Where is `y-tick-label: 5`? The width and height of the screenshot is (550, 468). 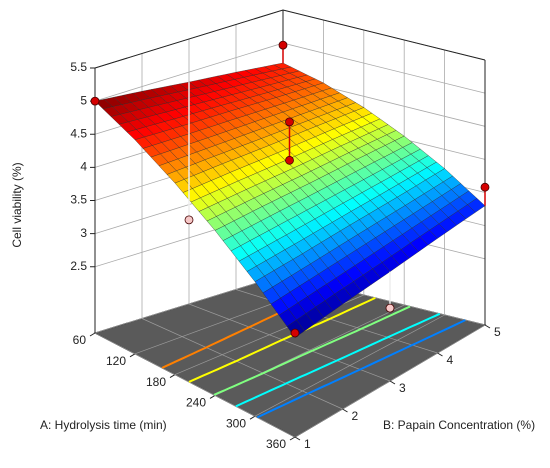
y-tick-label: 5 is located at coordinates (497, 332).